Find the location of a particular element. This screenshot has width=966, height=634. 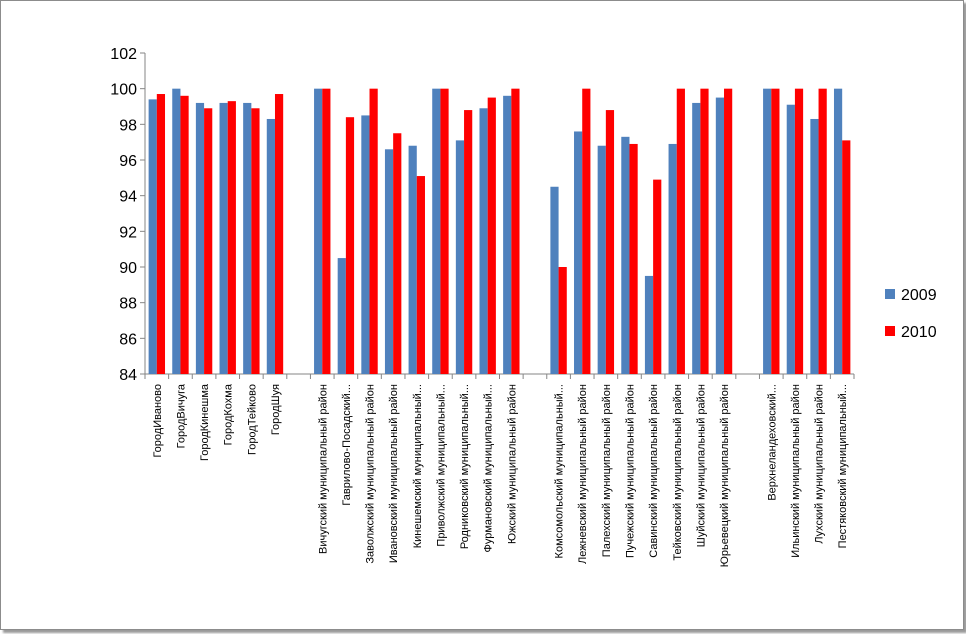

y-tick-label: 84 is located at coordinates (128, 375).